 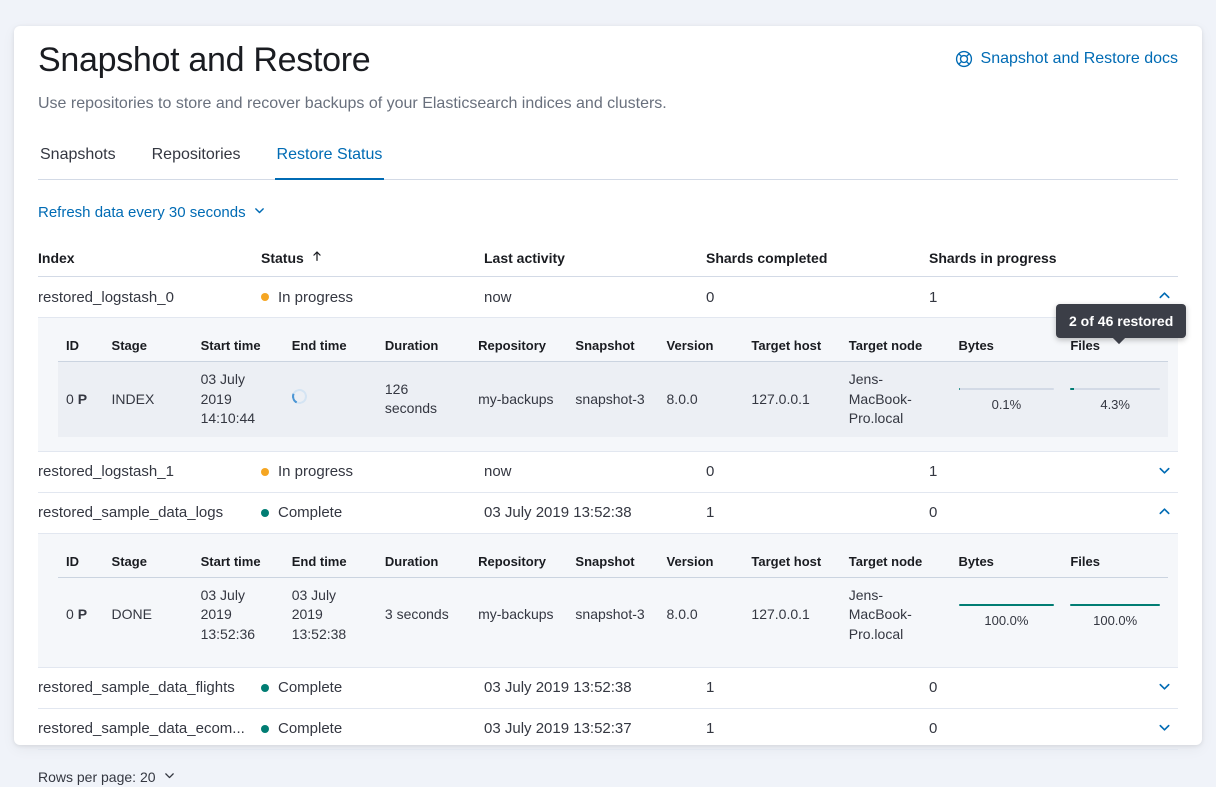 What do you see at coordinates (196, 154) in the screenshot?
I see `tab-repositories: Repositories` at bounding box center [196, 154].